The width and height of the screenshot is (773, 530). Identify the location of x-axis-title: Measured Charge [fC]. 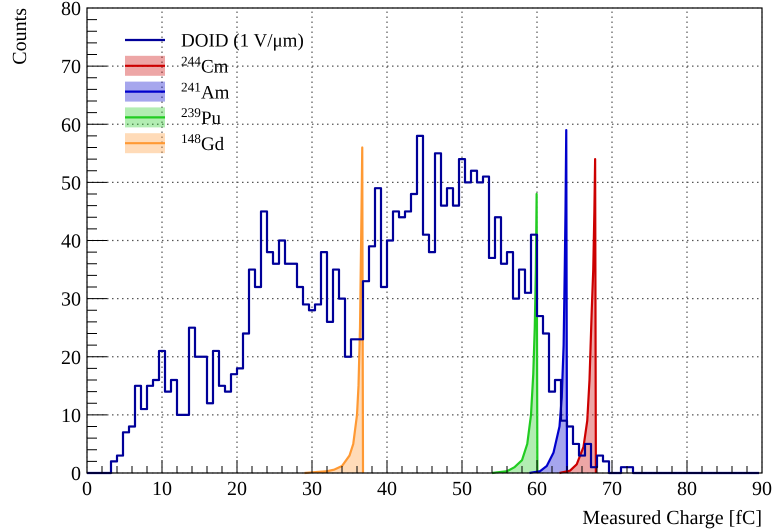
(672, 518).